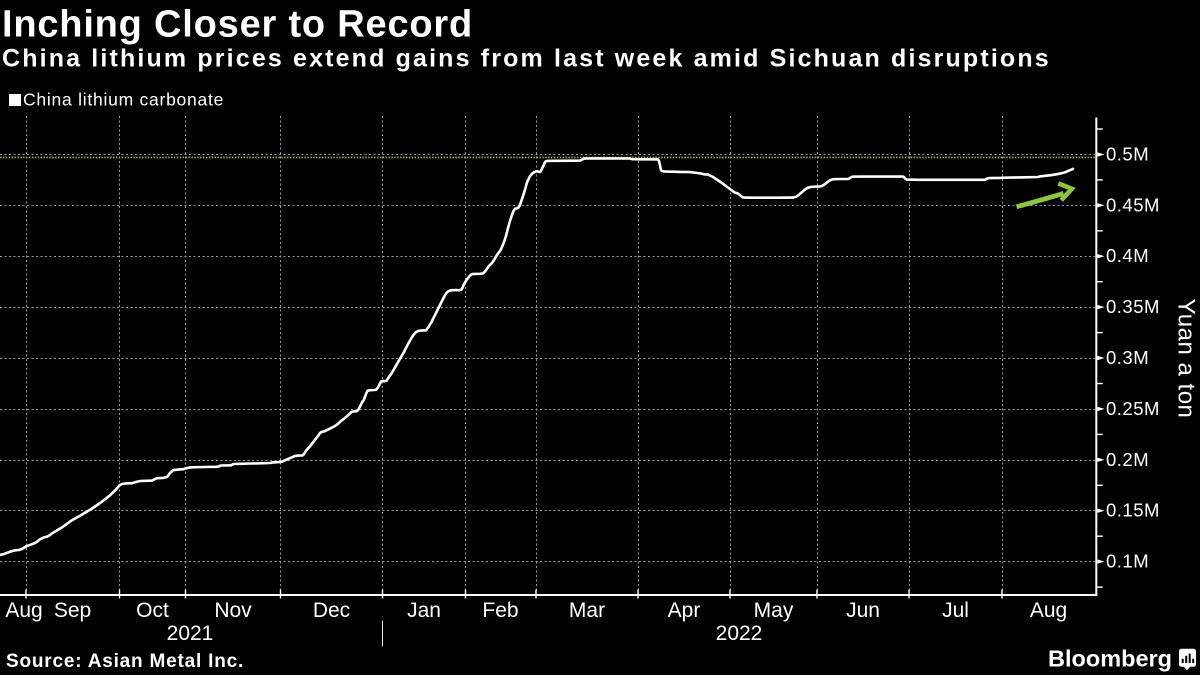  What do you see at coordinates (233, 610) in the screenshot?
I see `svg-text: Nov` at bounding box center [233, 610].